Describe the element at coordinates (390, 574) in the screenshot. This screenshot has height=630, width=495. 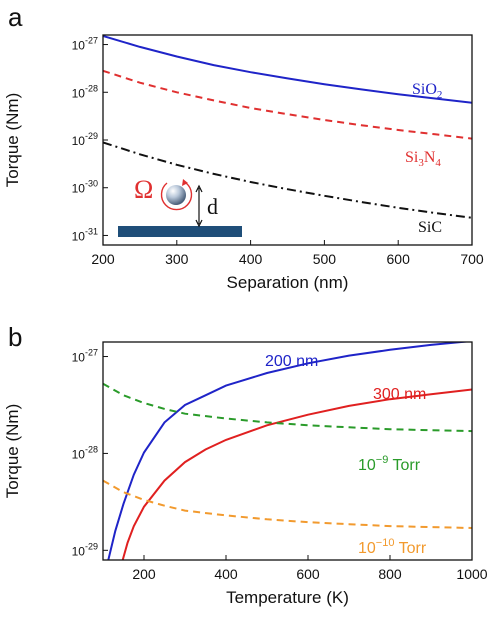
I see `x-tick-label: 800` at that location.